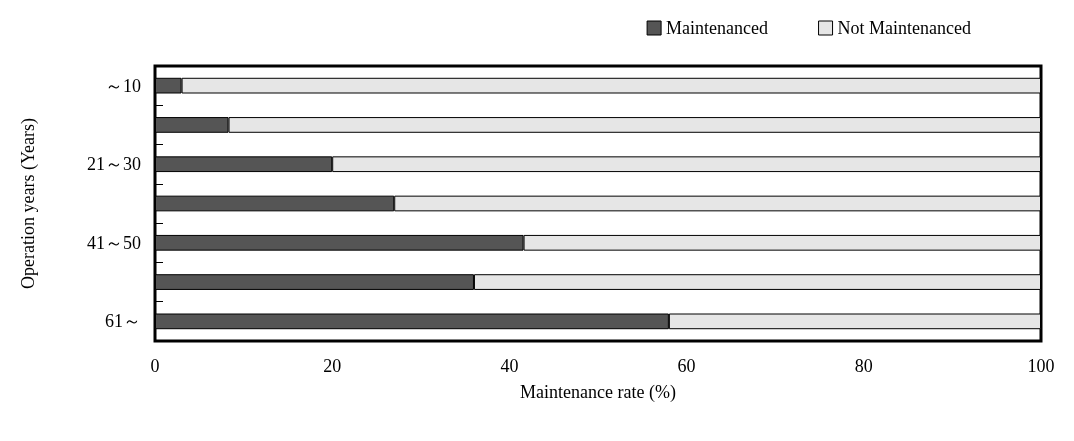 This screenshot has height=441, width=1074. Describe the element at coordinates (114, 242) in the screenshot. I see `y-tick-label: 41～50` at that location.